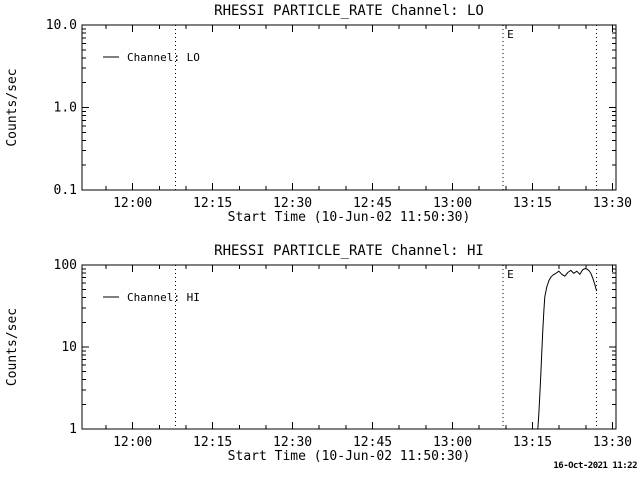  What do you see at coordinates (567, 348) in the screenshot?
I see `series-line` at bounding box center [567, 348].